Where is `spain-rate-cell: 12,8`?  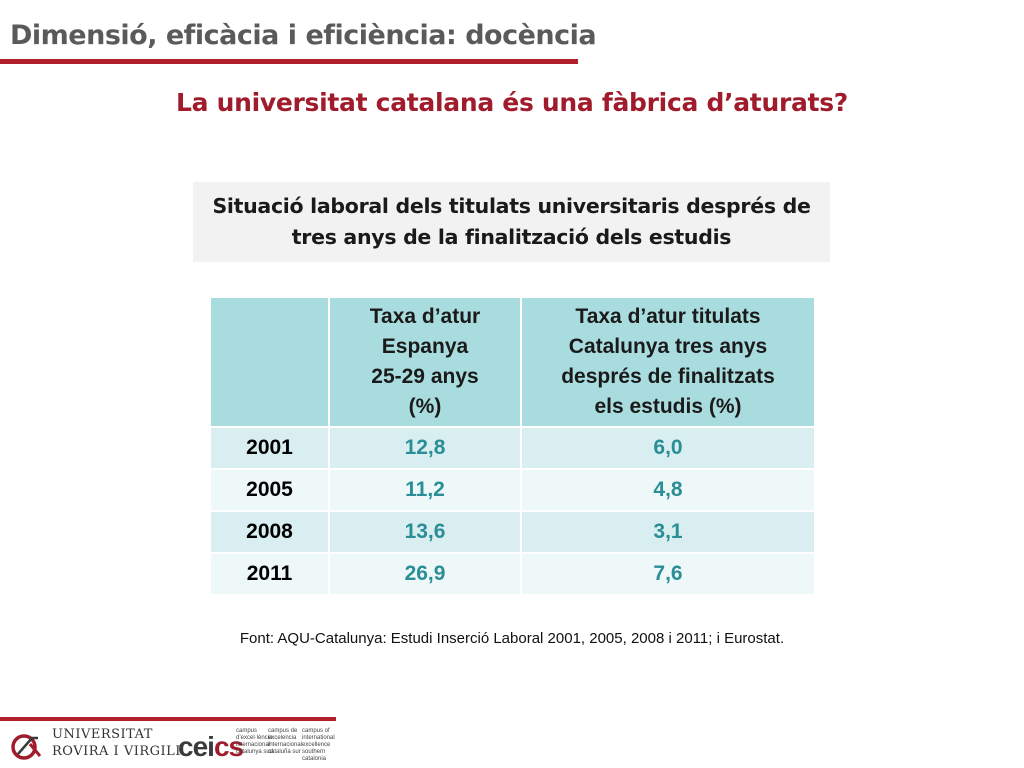 spain-rate-cell: 12,8 is located at coordinates (425, 448).